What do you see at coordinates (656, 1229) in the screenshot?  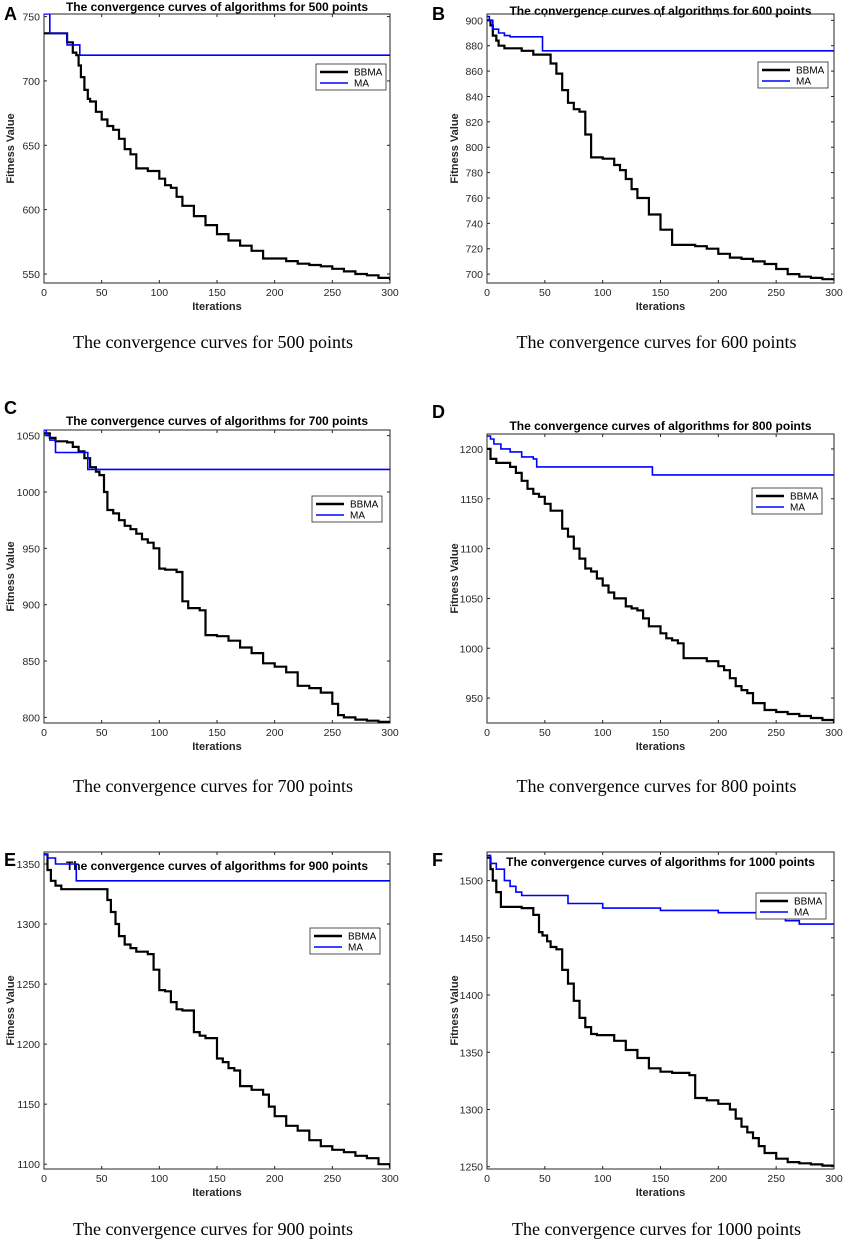 I see `figure-caption: The convergence curves for 1000 points` at bounding box center [656, 1229].